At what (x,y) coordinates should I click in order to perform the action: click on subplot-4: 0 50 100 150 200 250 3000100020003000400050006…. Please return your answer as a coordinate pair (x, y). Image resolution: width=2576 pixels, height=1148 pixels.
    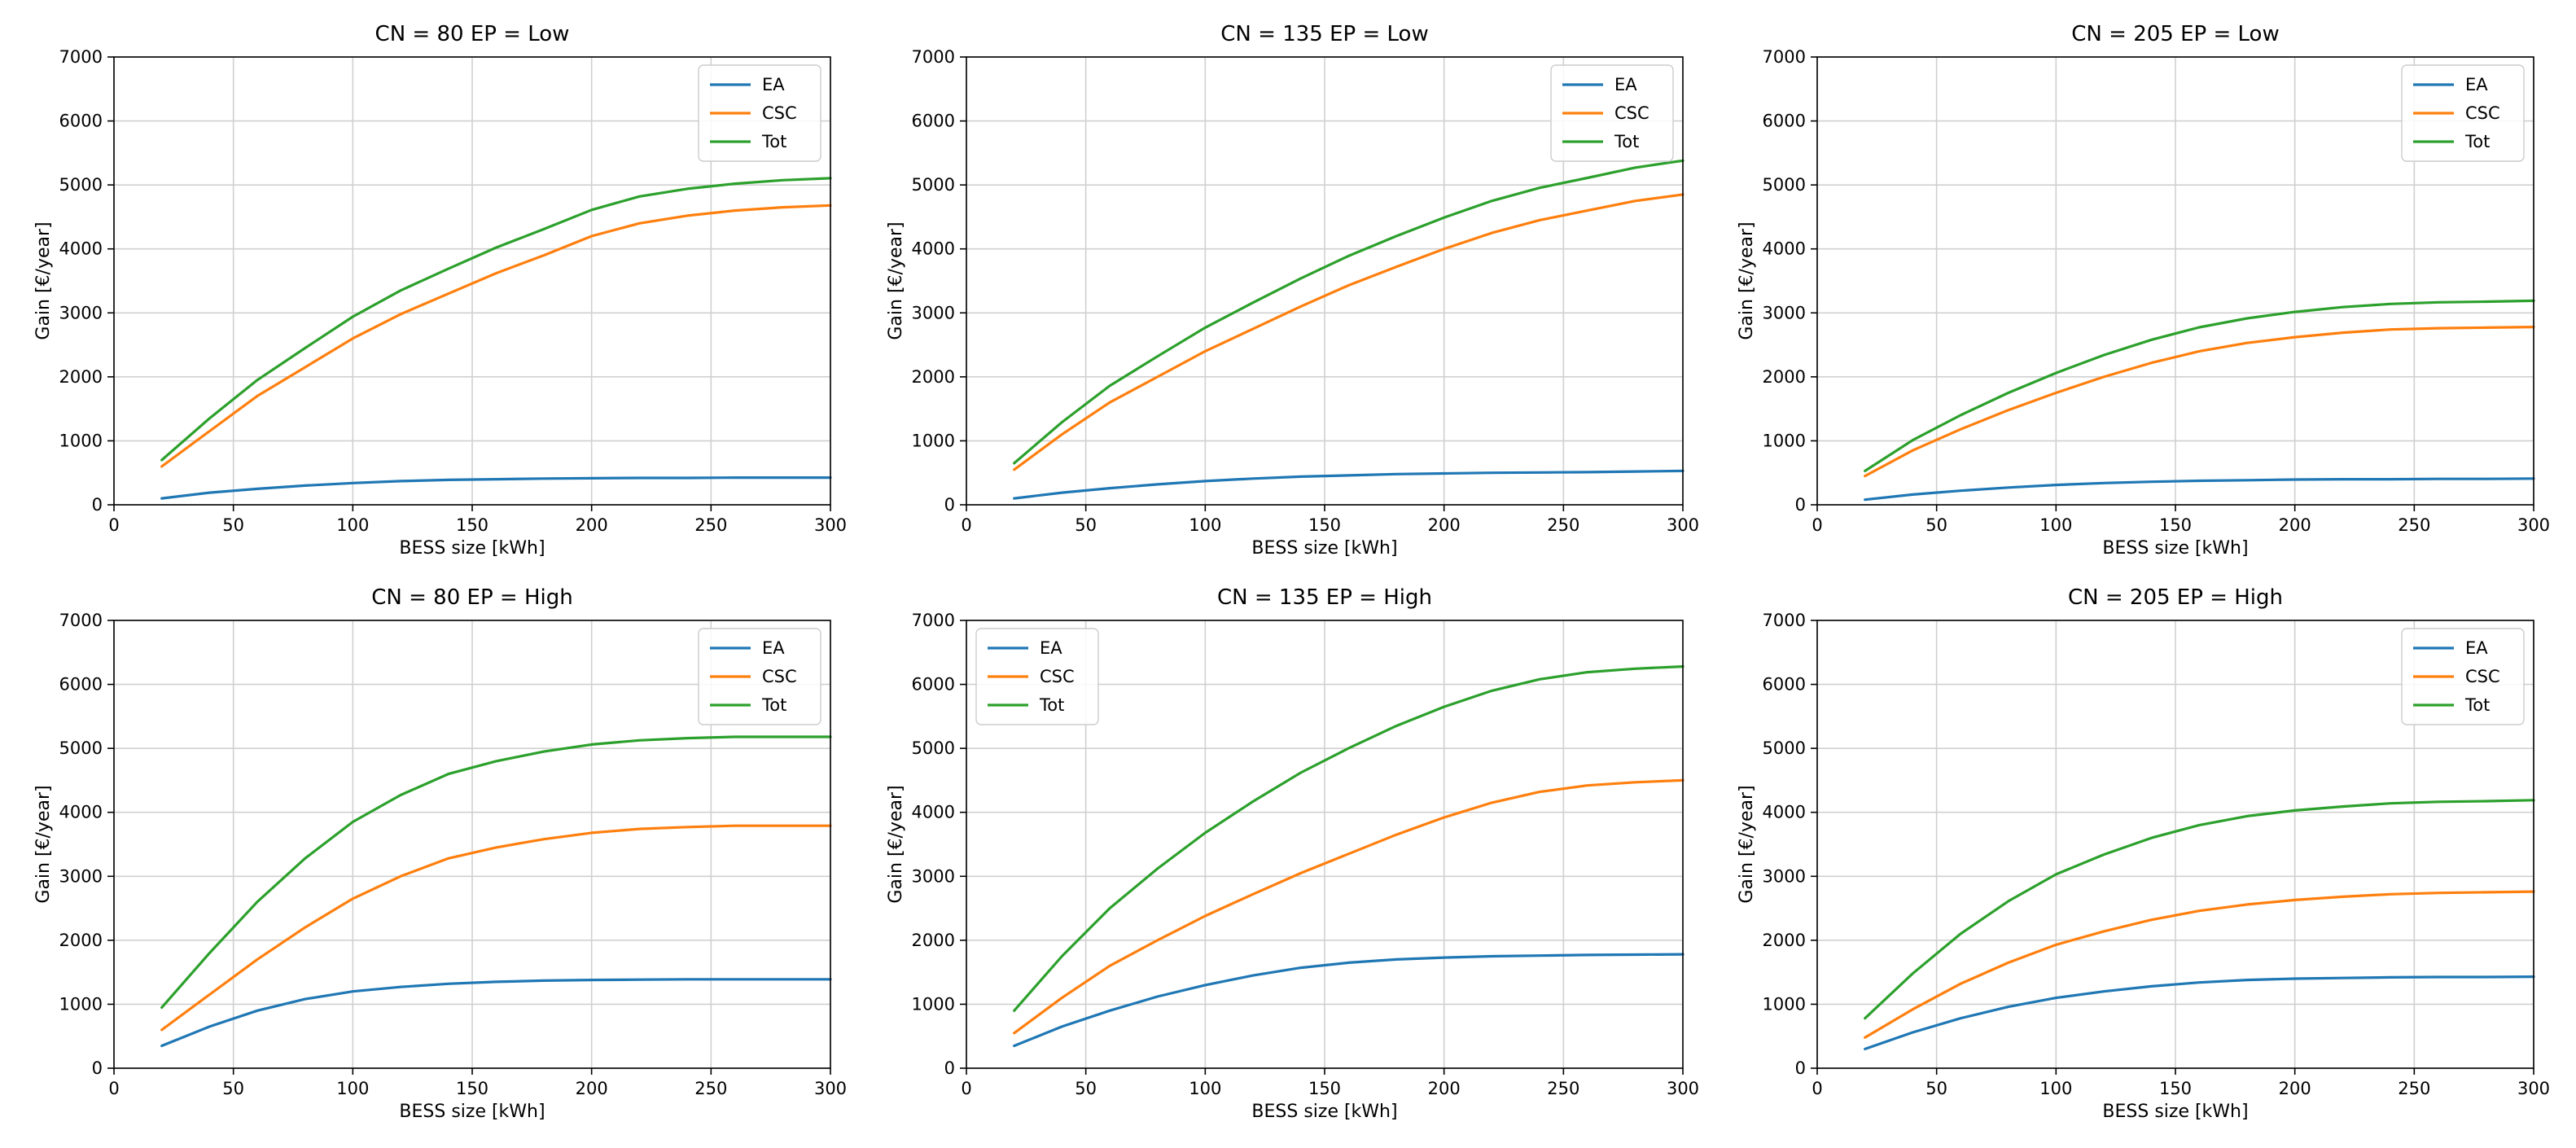
    Looking at the image, I should click on (440, 853).